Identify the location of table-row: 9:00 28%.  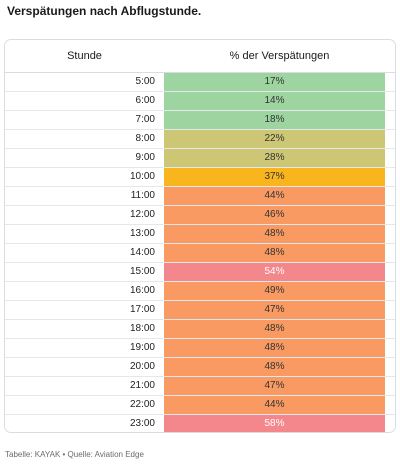
(200, 158).